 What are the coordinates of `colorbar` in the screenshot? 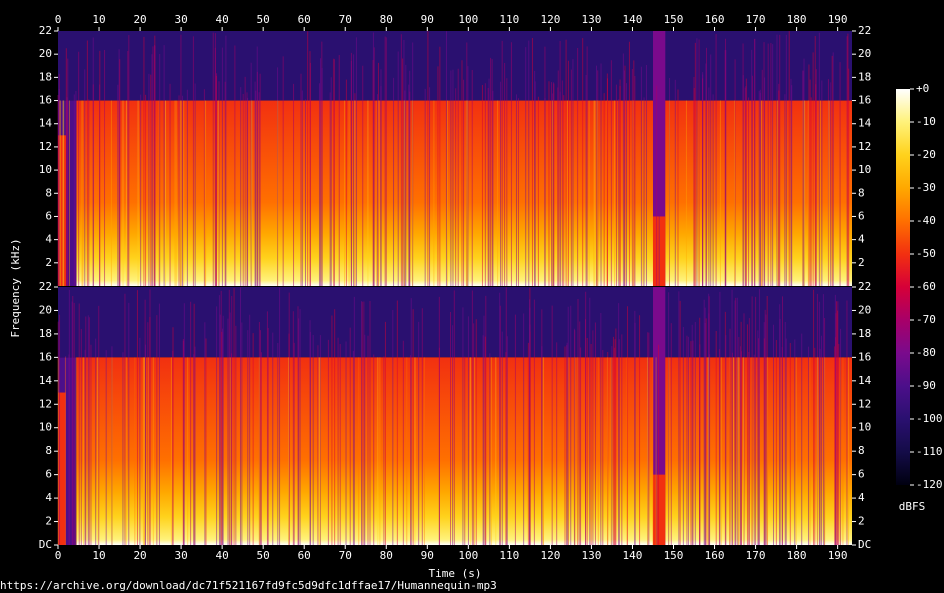 It's located at (903, 287).